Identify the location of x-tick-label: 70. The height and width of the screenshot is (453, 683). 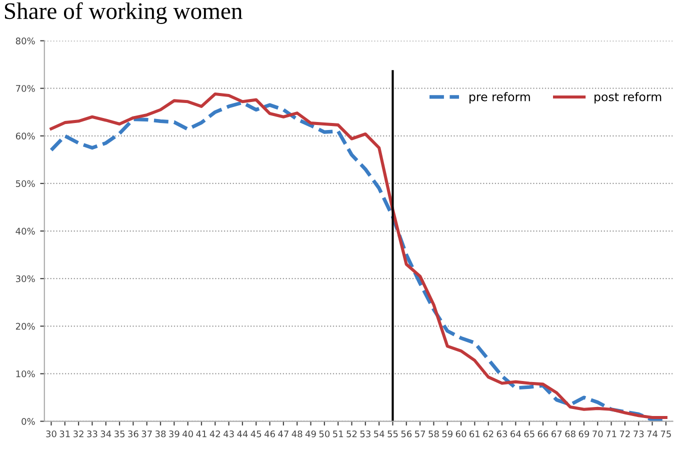
(597, 434).